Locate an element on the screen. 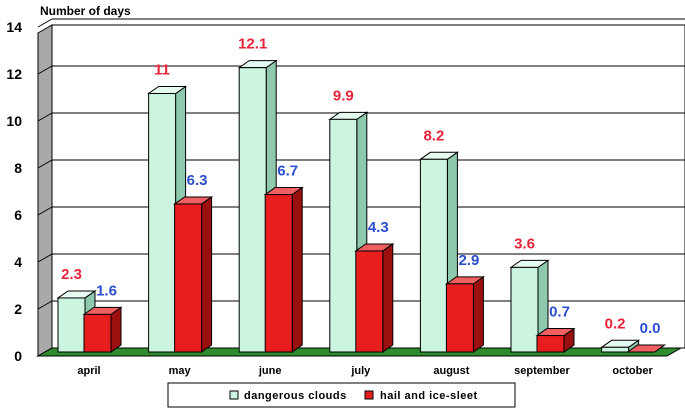 This screenshot has width=685, height=412. x-tick-label: may is located at coordinates (180, 371).